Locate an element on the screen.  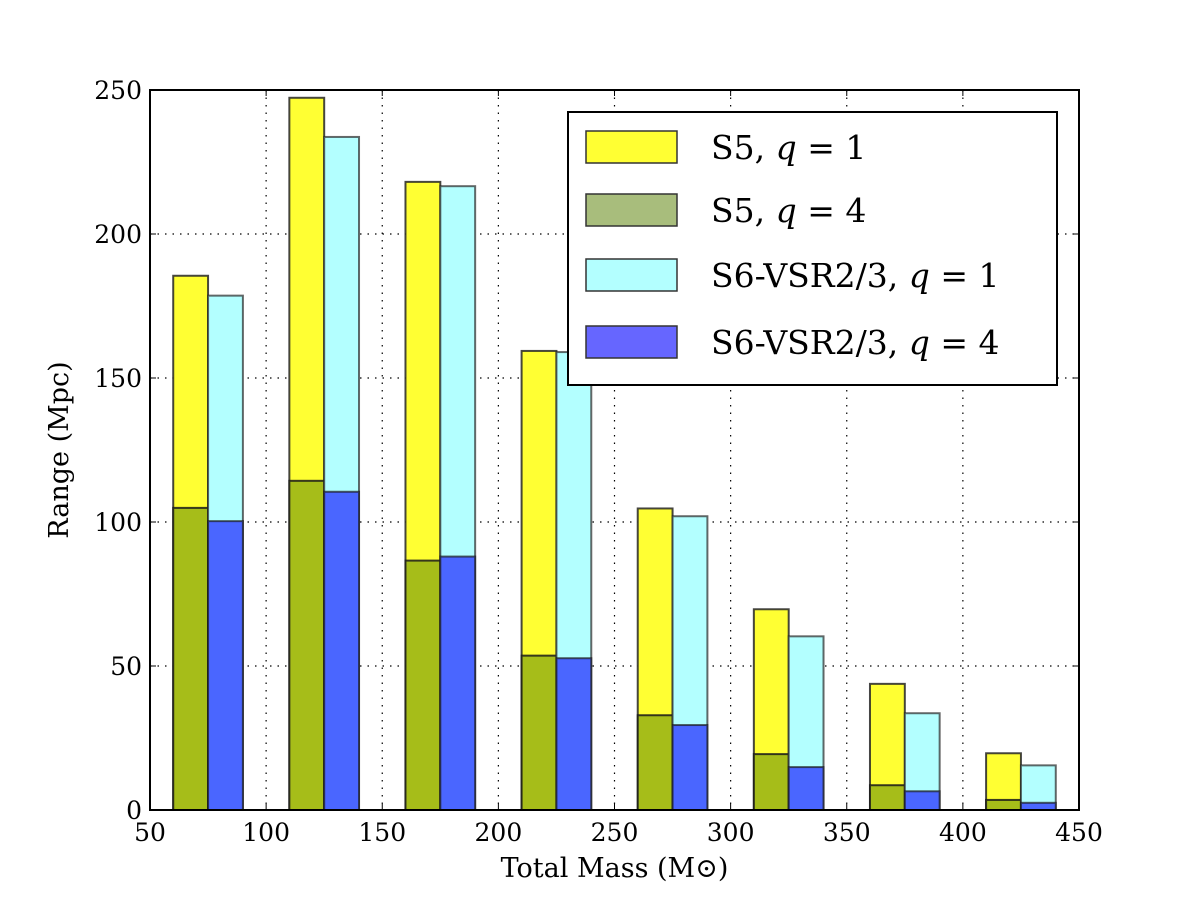
x-tick-label: 300 is located at coordinates (731, 832).